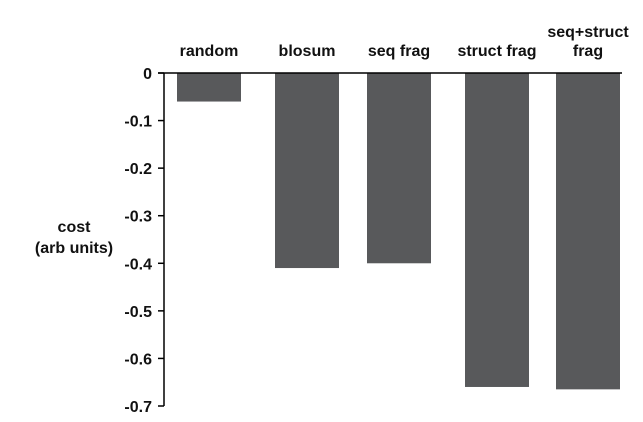  What do you see at coordinates (138, 217) in the screenshot?
I see `y-tick-label: -0.3` at bounding box center [138, 217].